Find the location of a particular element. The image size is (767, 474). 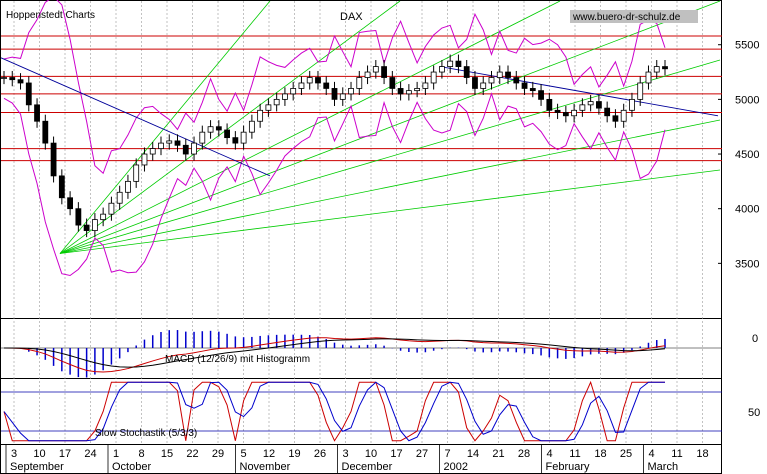

x-month-label: February is located at coordinates (568, 467).